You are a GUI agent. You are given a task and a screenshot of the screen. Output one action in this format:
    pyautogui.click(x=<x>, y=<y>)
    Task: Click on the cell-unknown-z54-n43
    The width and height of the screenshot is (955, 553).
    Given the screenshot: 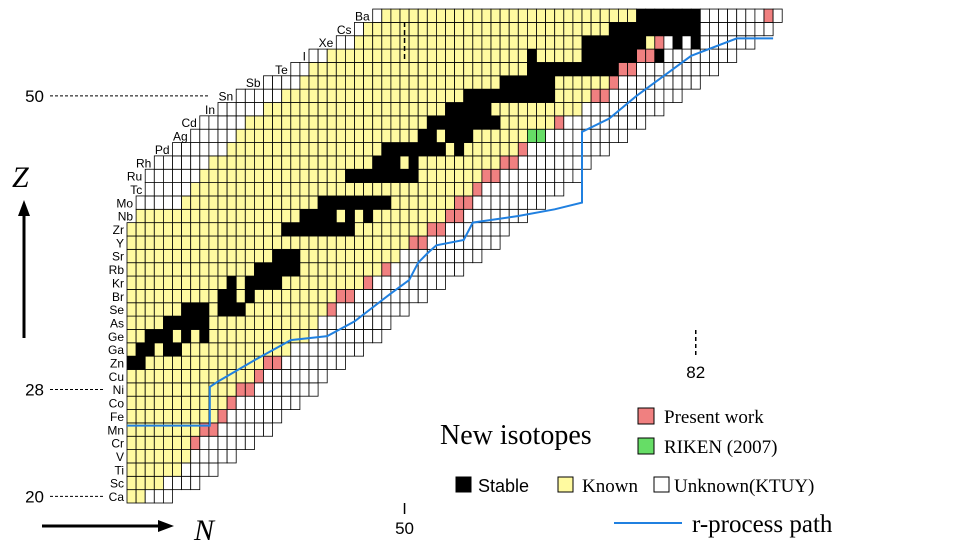 What is the action you would take?
    pyautogui.click(x=340, y=42)
    